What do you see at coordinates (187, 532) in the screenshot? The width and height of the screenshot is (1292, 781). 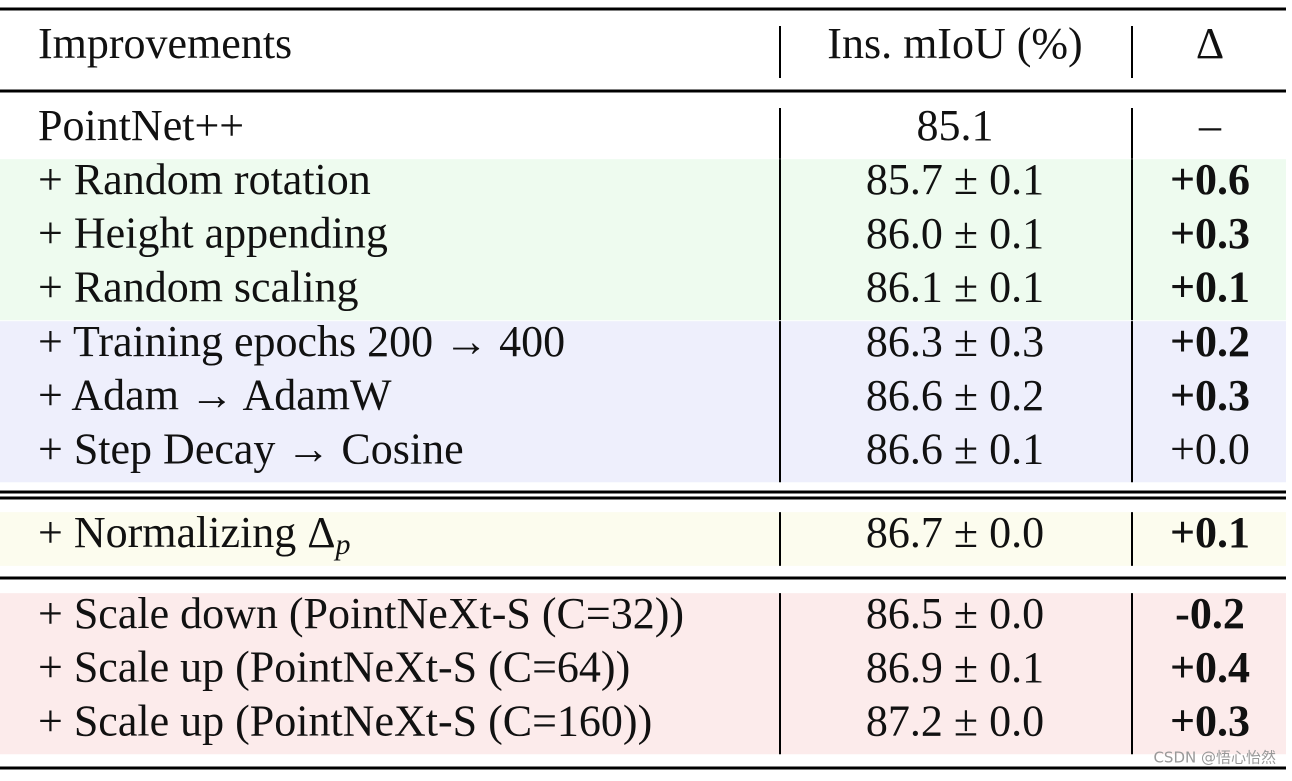 I see `row-label-text: + Normalizing Δ` at bounding box center [187, 532].